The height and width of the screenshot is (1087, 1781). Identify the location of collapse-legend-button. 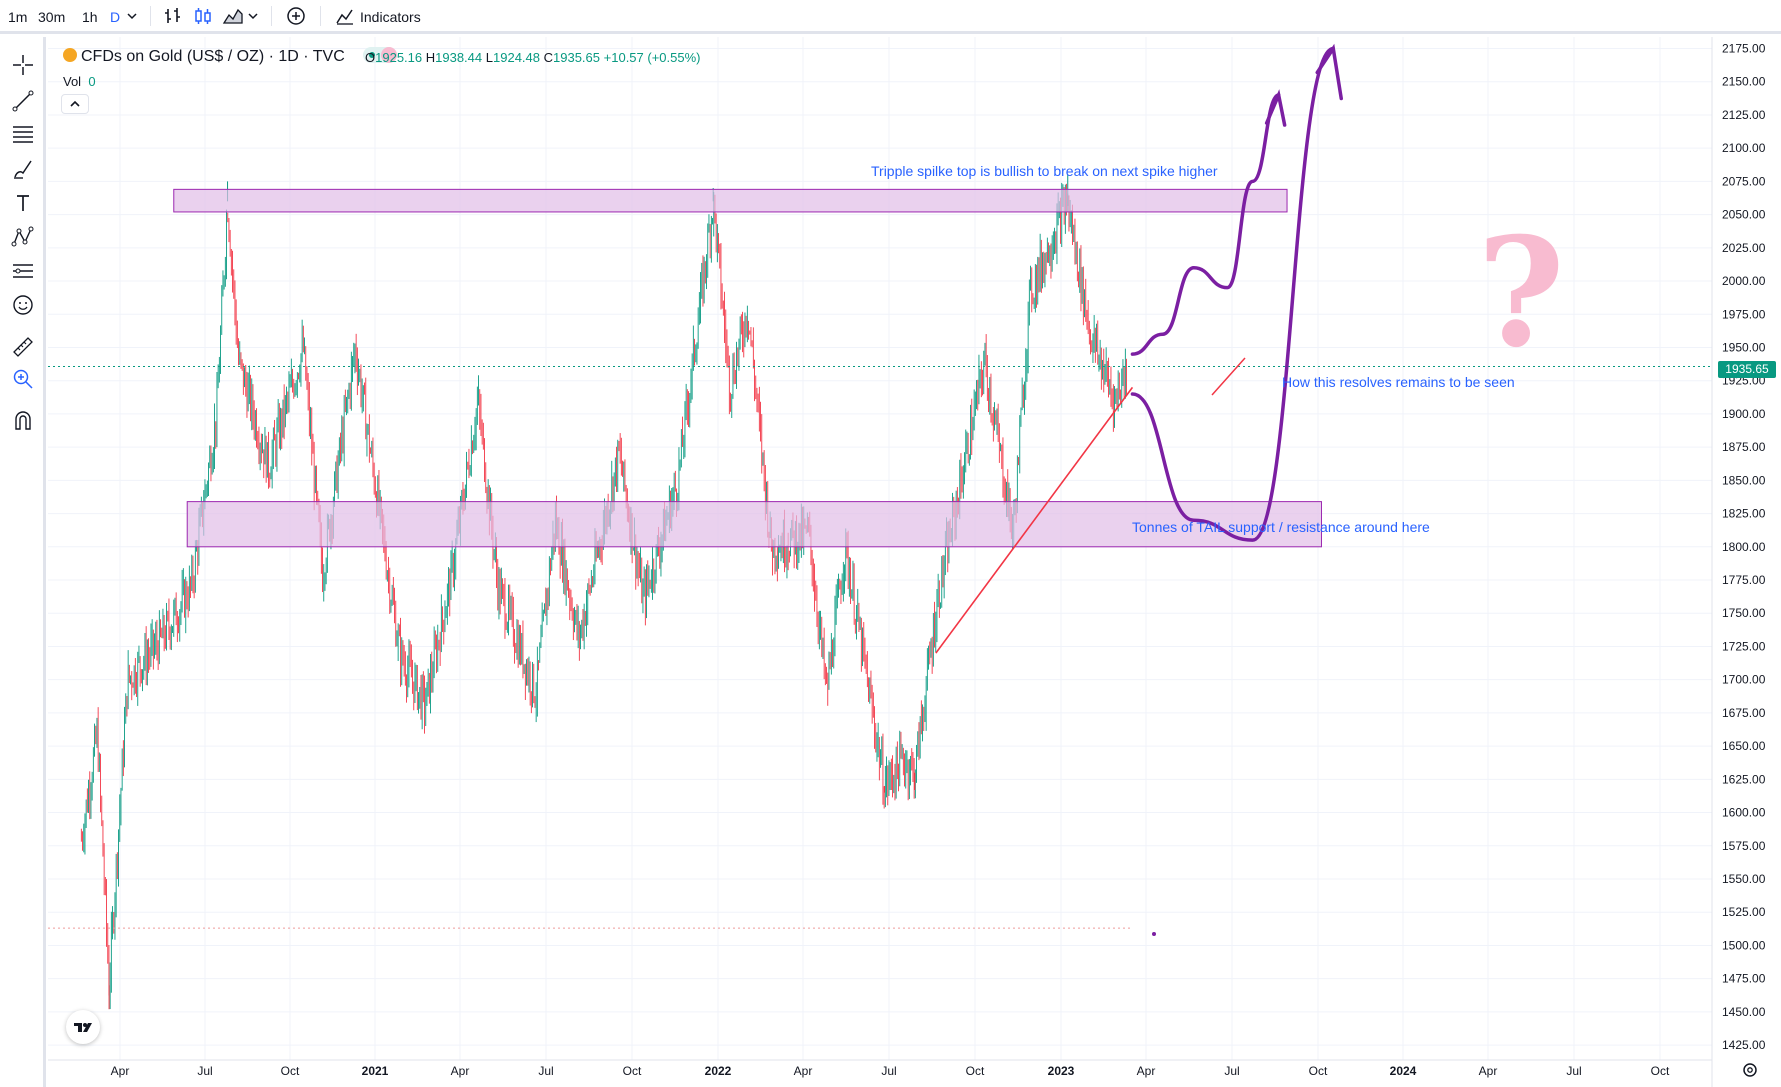
(75, 104).